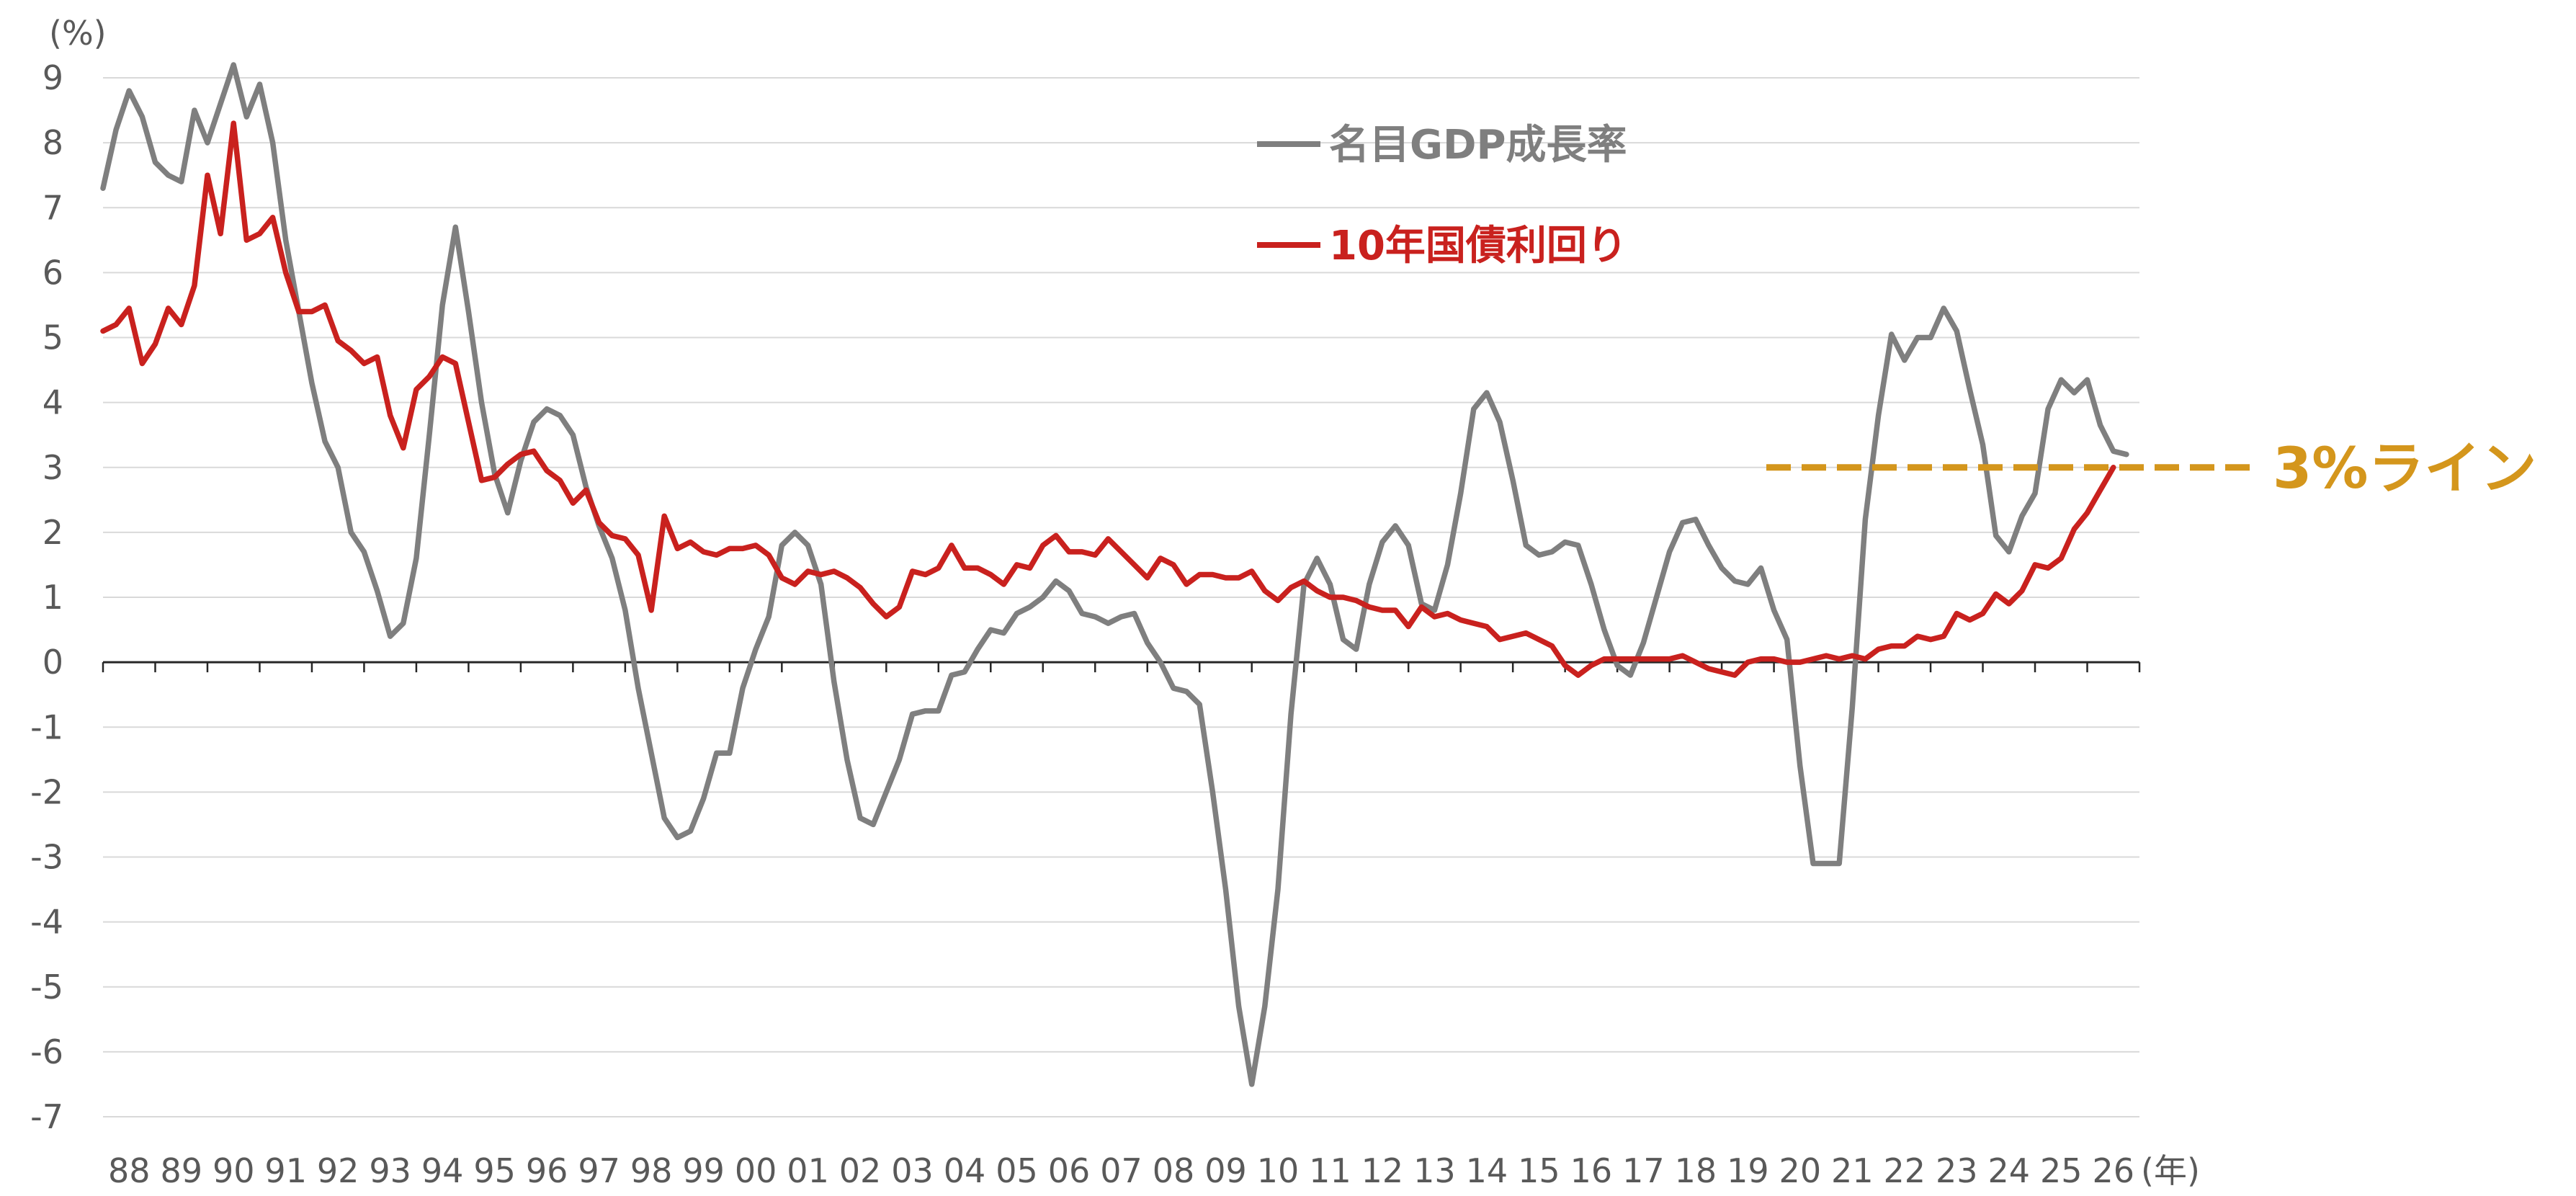 This screenshot has width=2576, height=1196. Describe the element at coordinates (756, 1170) in the screenshot. I see `x-tick-label: 00` at that location.